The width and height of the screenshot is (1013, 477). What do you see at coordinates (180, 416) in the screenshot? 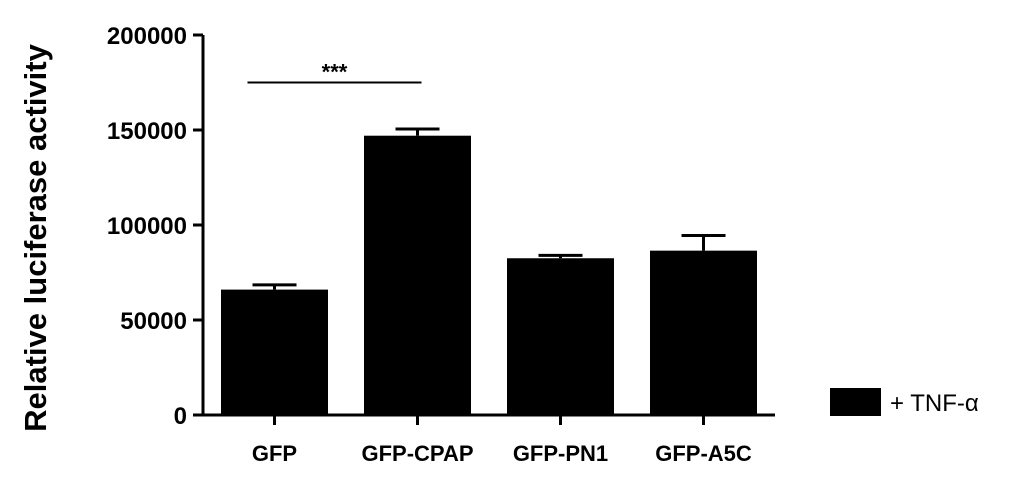
I see `y-tick-label: 0` at bounding box center [180, 416].